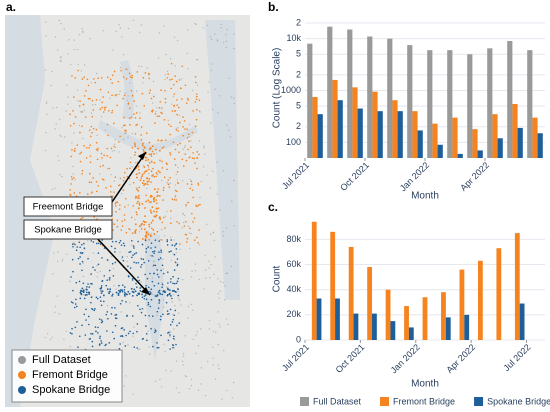 Image resolution: width=550 pixels, height=412 pixels. Describe the element at coordinates (71, 390) in the screenshot. I see `legend-label: Spokane Bridge` at that location.